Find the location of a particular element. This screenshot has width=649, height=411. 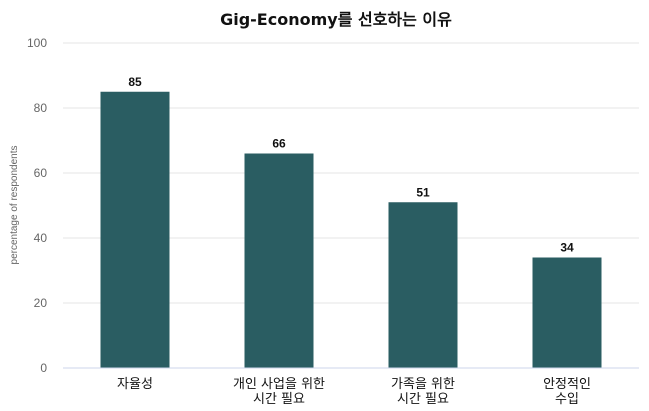

y-tick-label: 40 is located at coordinates (41, 238).